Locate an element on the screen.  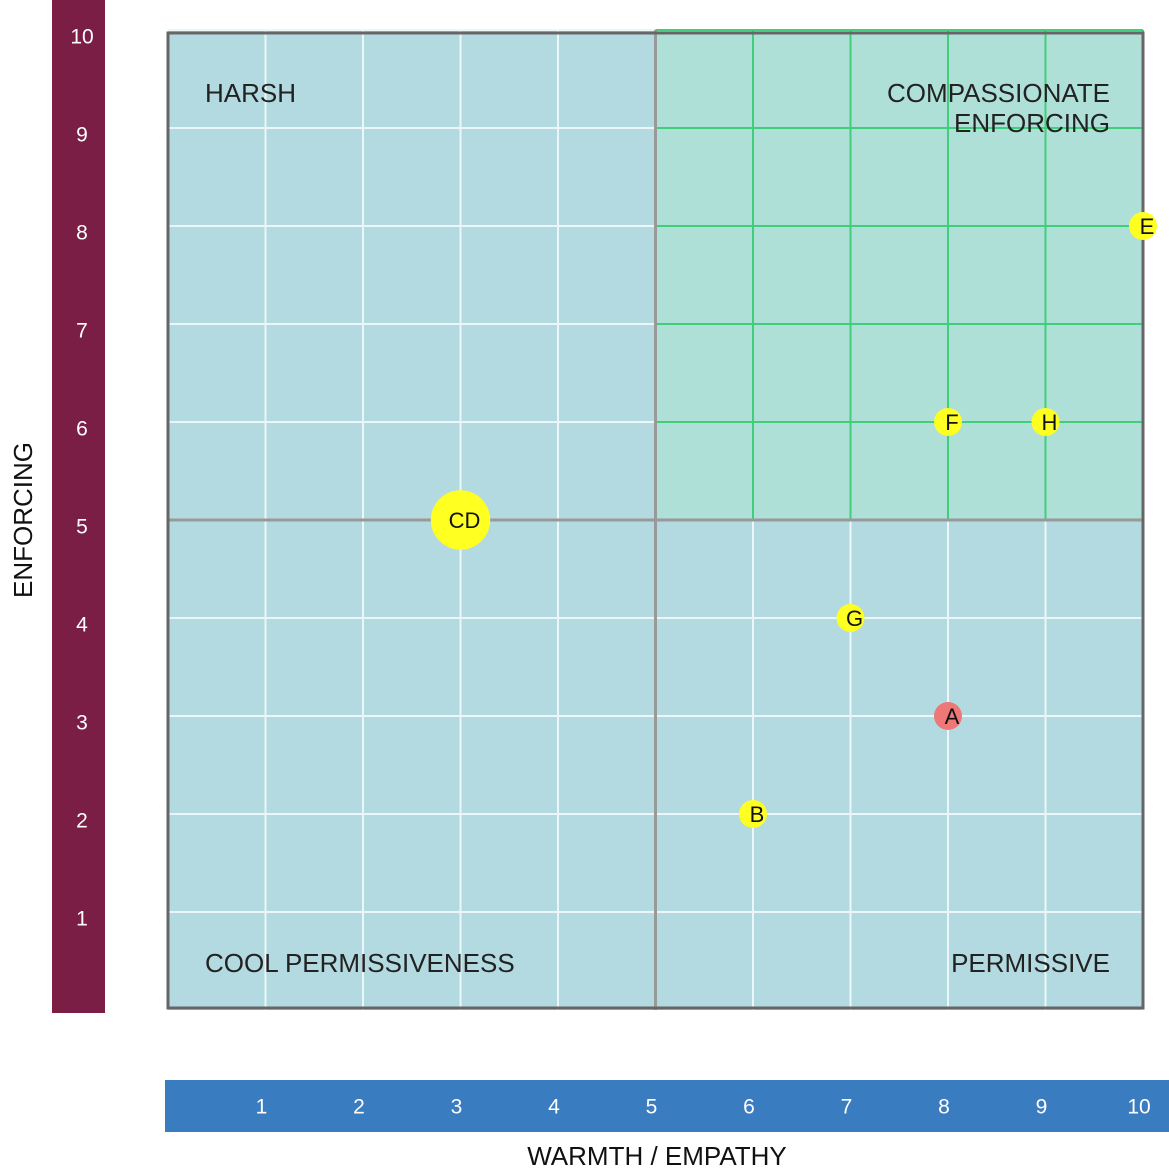
y-axis-bar is located at coordinates (78, 506).